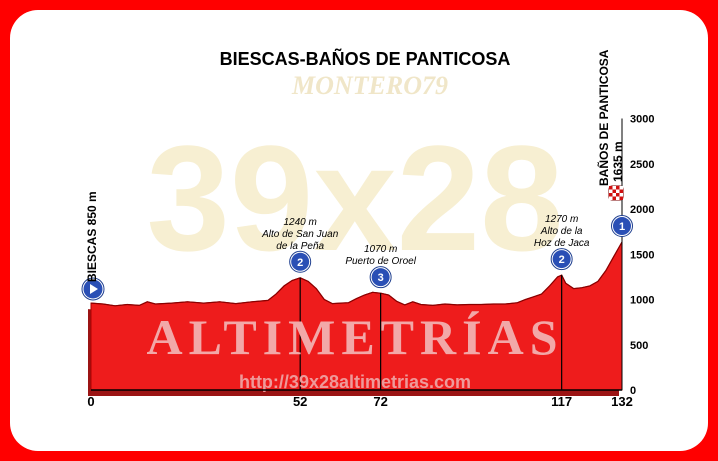 This screenshot has height=461, width=718. I want to click on chart-title: BIESCAS-BAÑOS DE PANTICOSA, so click(365, 58).